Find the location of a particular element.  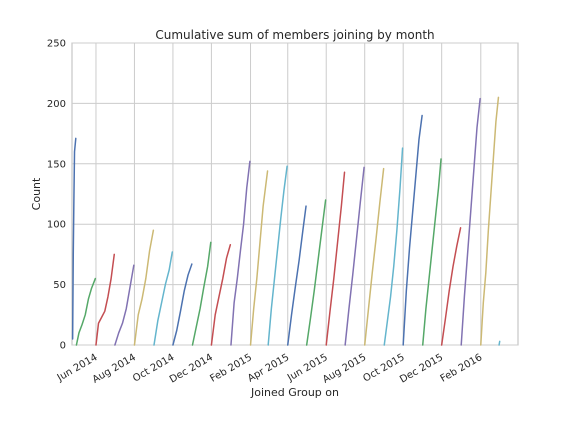

x-tick-label: Dec 2015 is located at coordinates (421, 369).